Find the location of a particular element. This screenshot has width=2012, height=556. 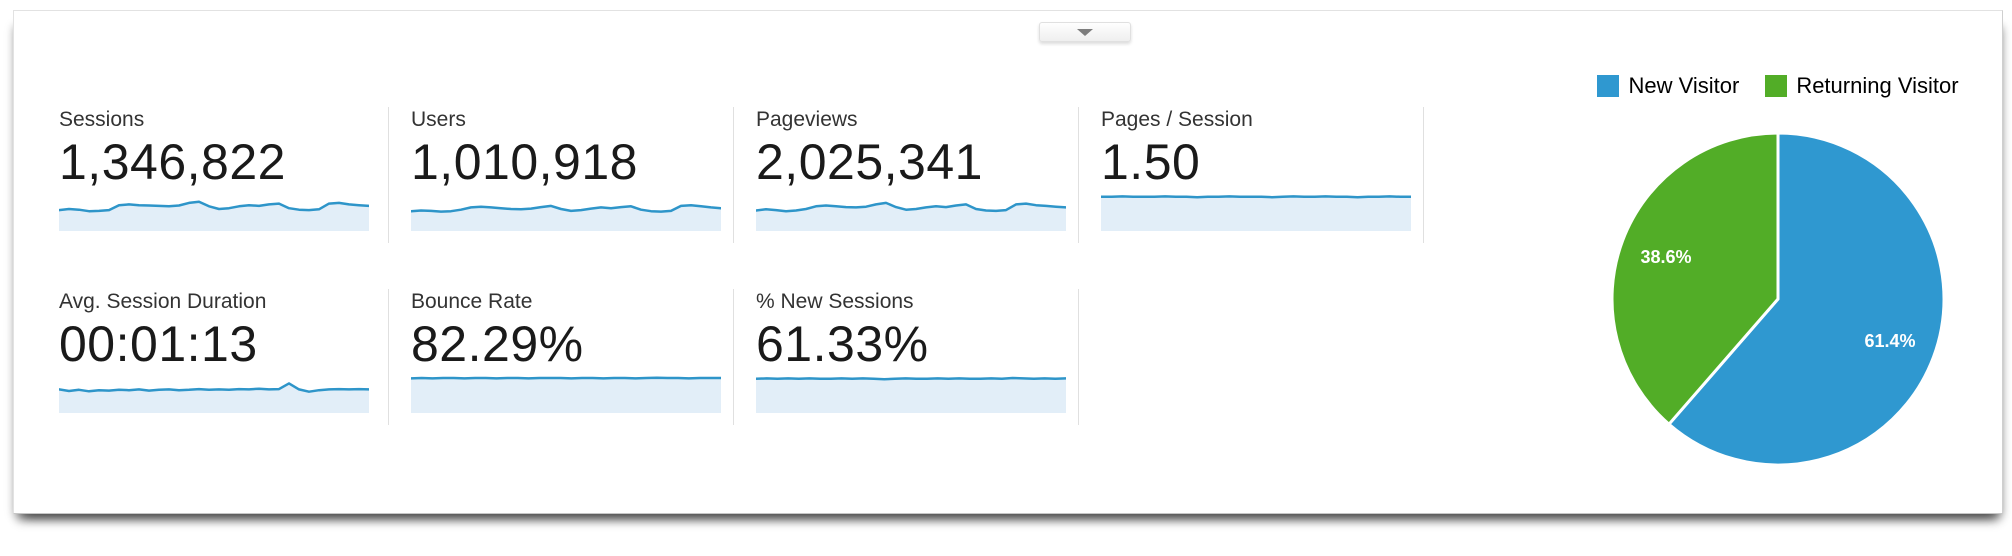

svg-text: 61.4% is located at coordinates (1889, 341).